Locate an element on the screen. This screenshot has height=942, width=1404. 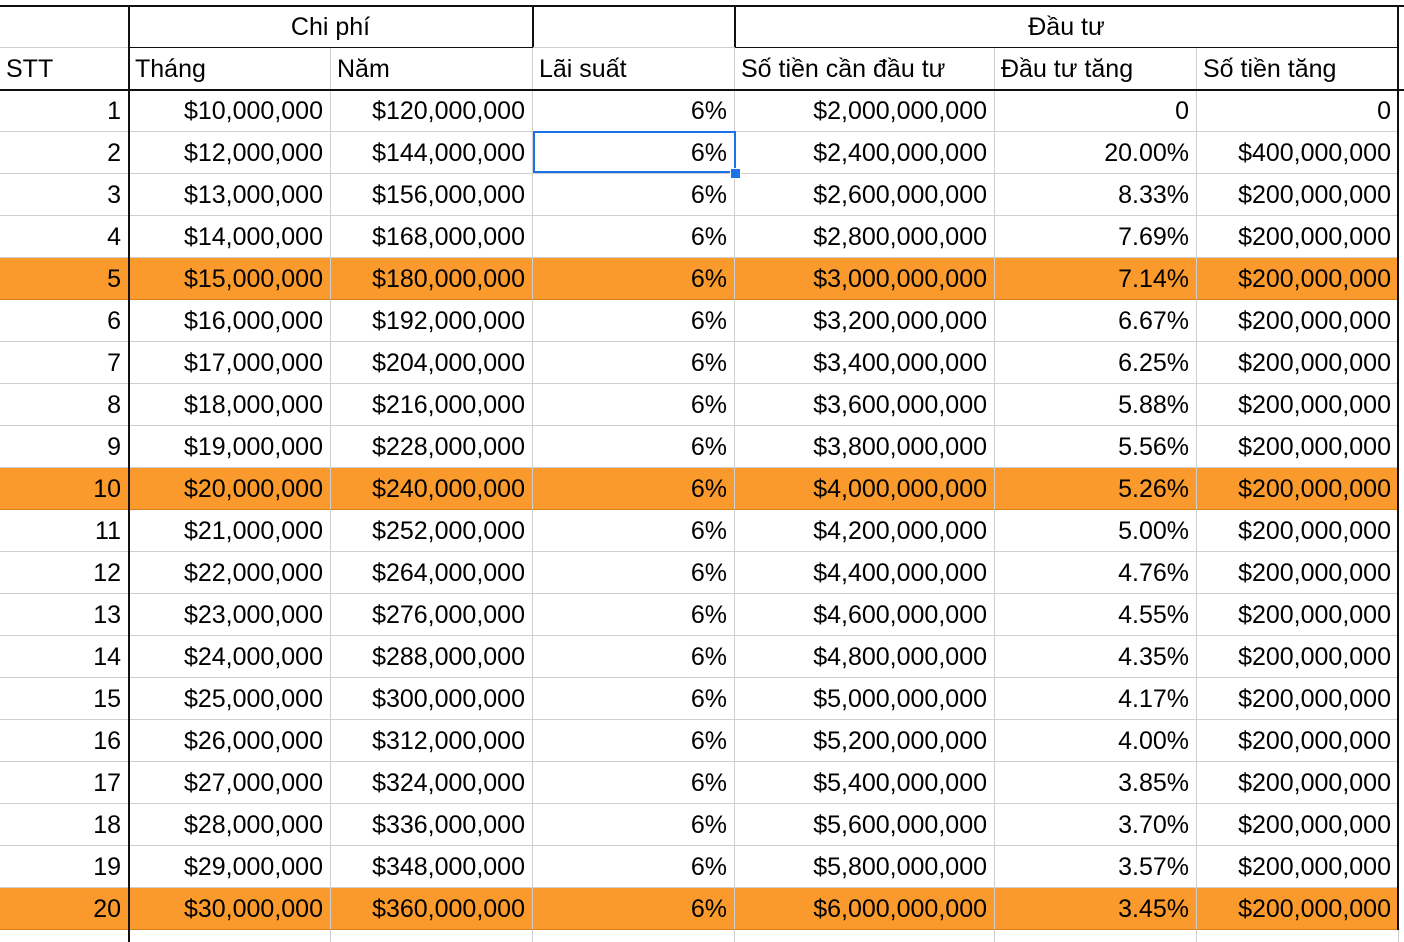
so-tien-can-dau-tu-cell: $4,800,000,000 is located at coordinates (865, 657).